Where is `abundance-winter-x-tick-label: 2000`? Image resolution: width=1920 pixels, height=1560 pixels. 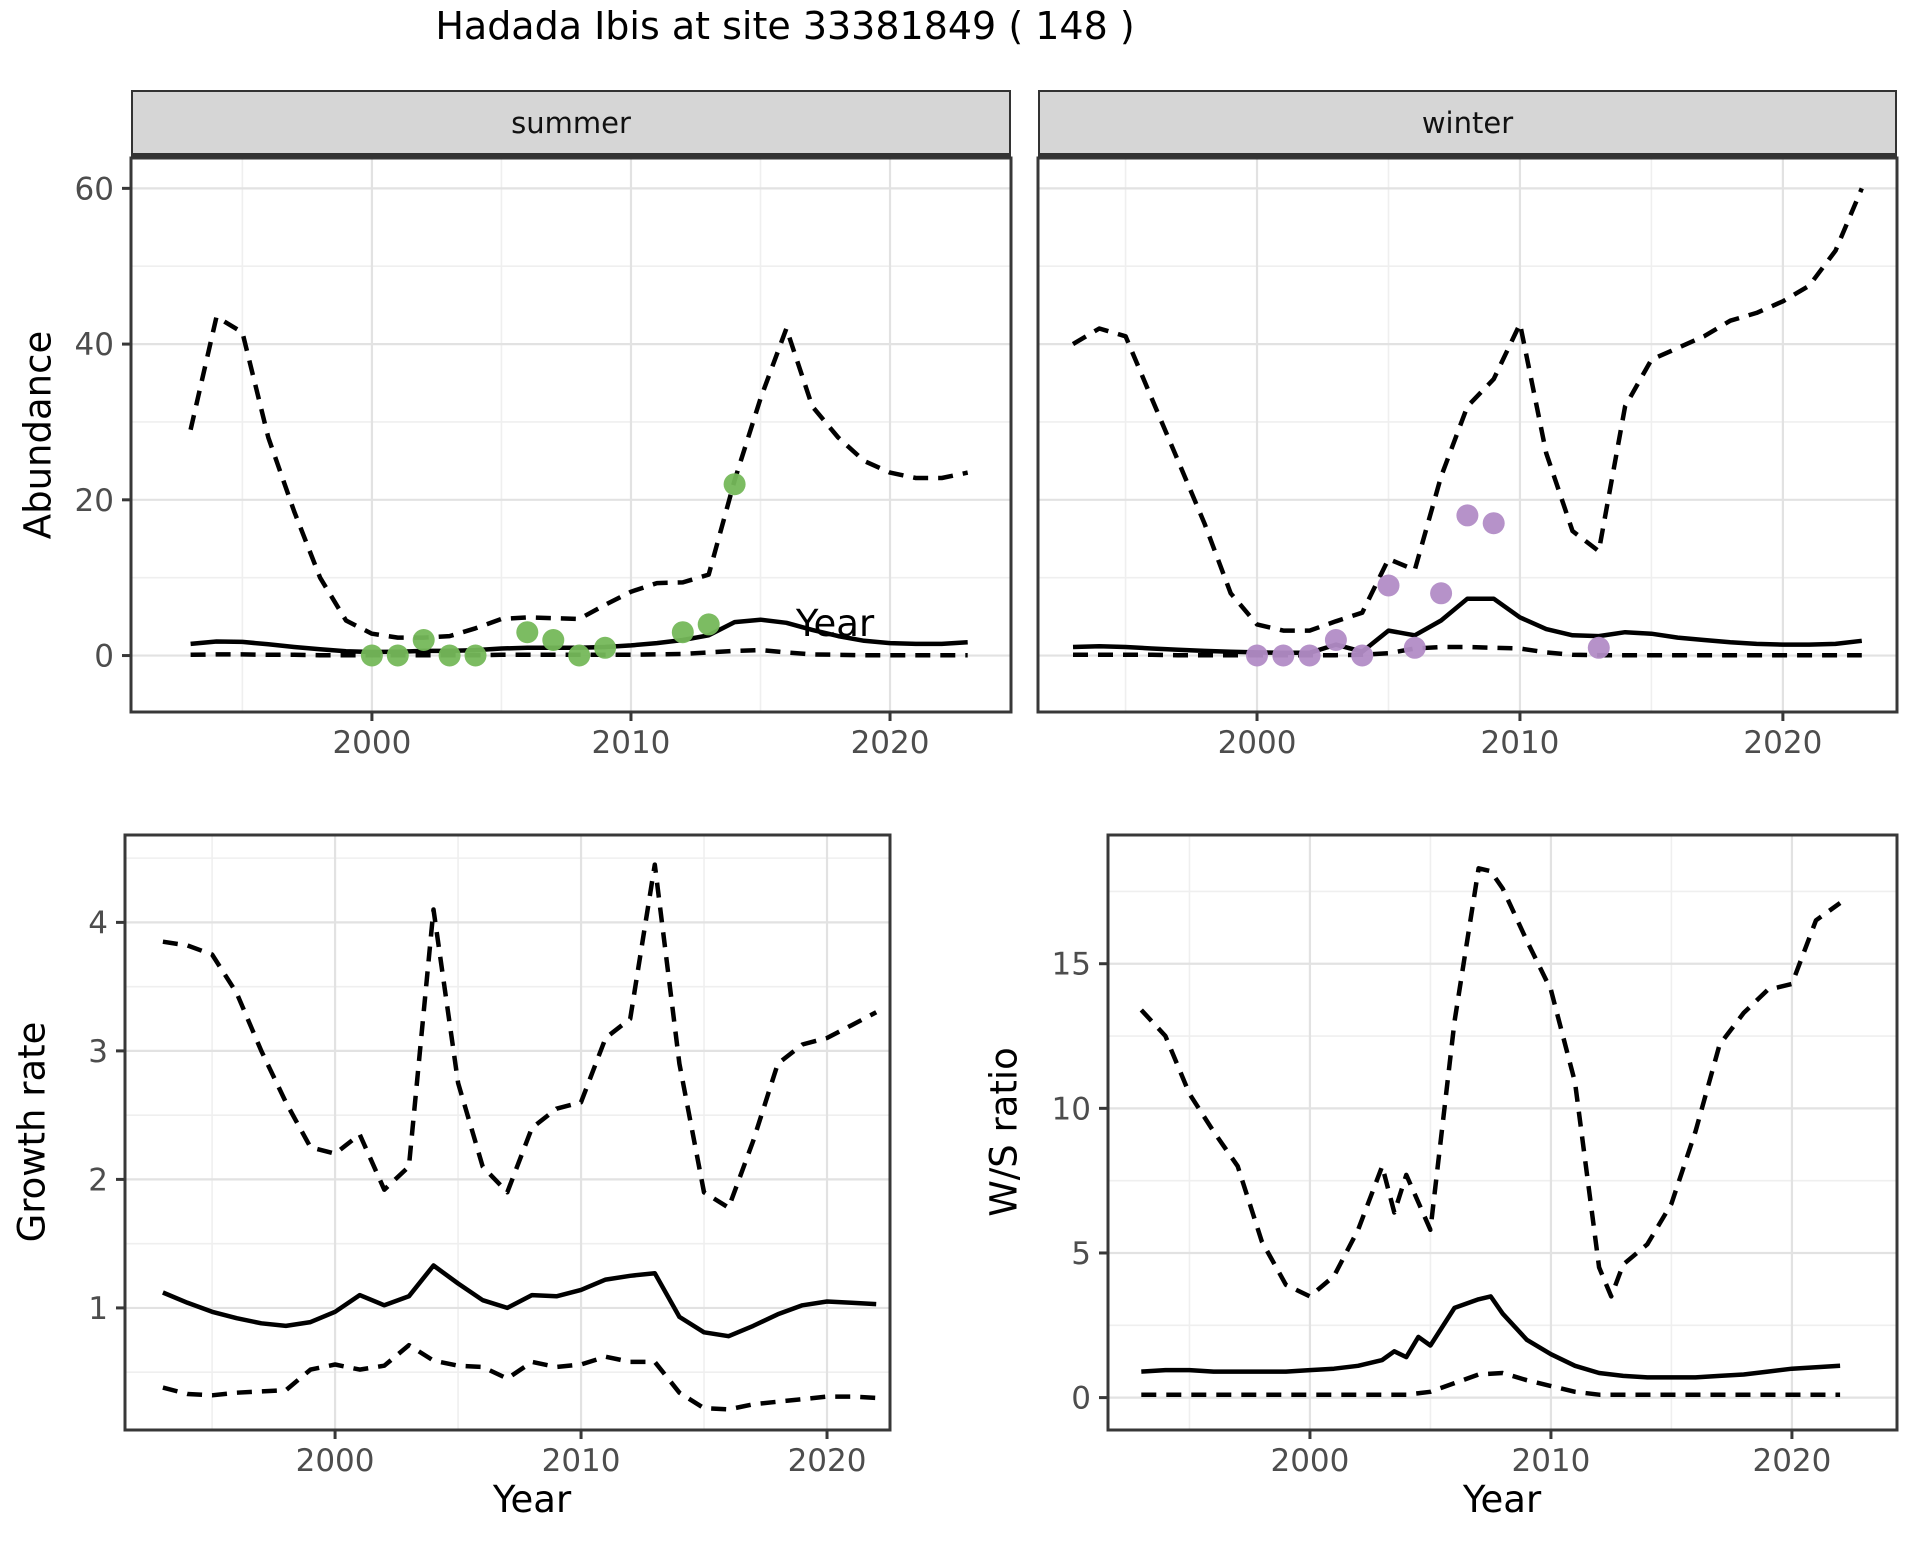
abundance-winter-x-tick-label: 2000 is located at coordinates (1257, 743).